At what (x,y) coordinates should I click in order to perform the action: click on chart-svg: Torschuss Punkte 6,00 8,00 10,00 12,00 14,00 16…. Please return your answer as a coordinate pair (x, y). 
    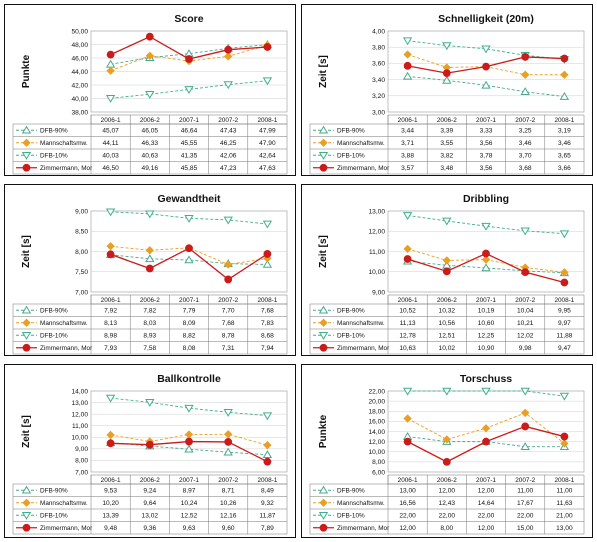
    Looking at the image, I should click on (447, 454).